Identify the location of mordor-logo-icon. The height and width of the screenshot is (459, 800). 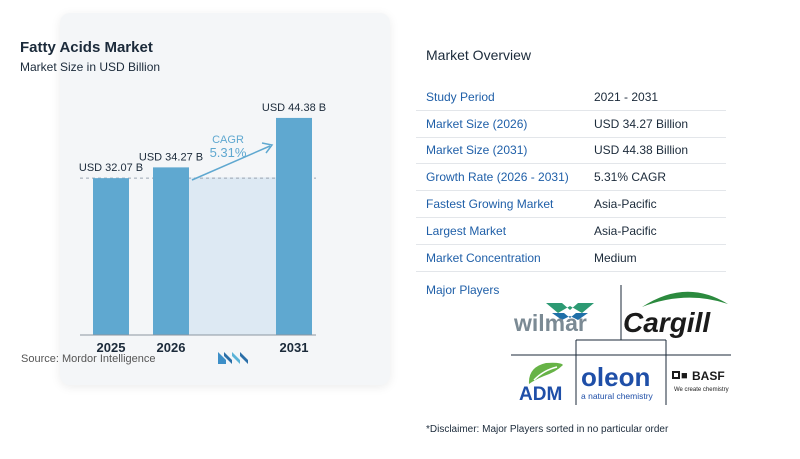
(233, 358).